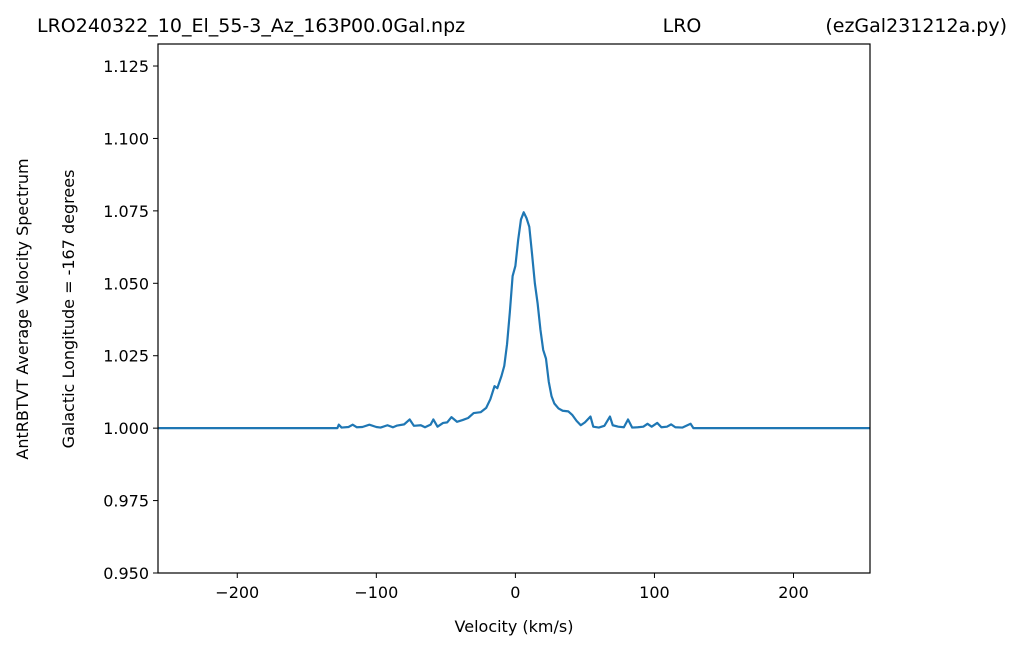 The height and width of the screenshot is (650, 1024). Describe the element at coordinates (126, 66) in the screenshot. I see `y-tick-label: 1.125` at that location.